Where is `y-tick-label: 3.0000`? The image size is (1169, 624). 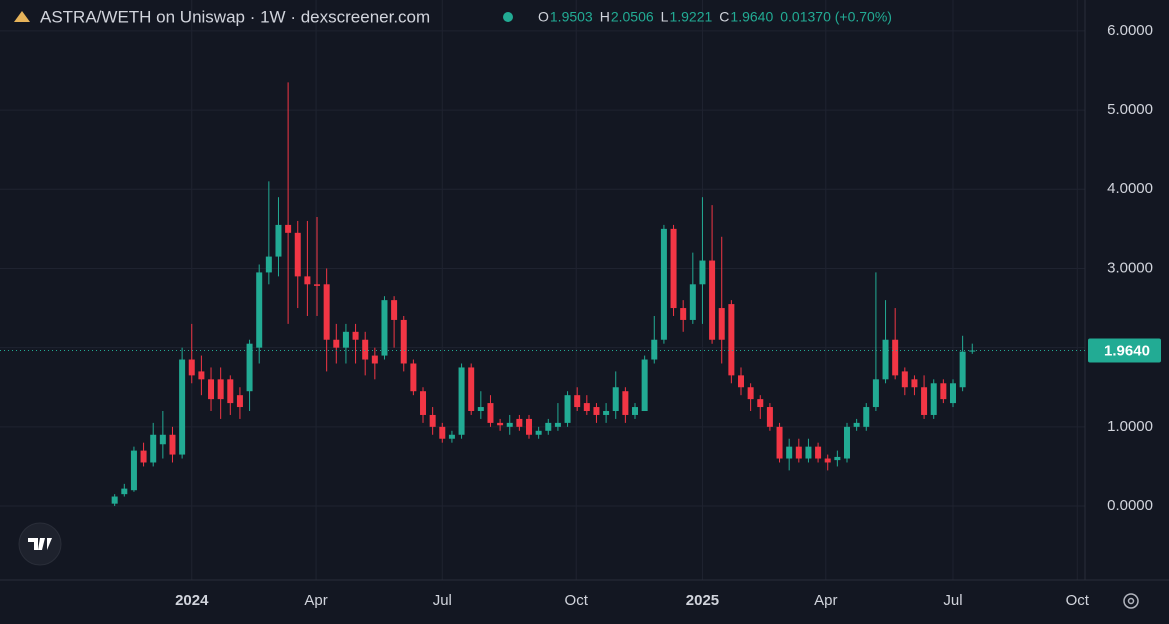 y-tick-label: 3.0000 is located at coordinates (1130, 267).